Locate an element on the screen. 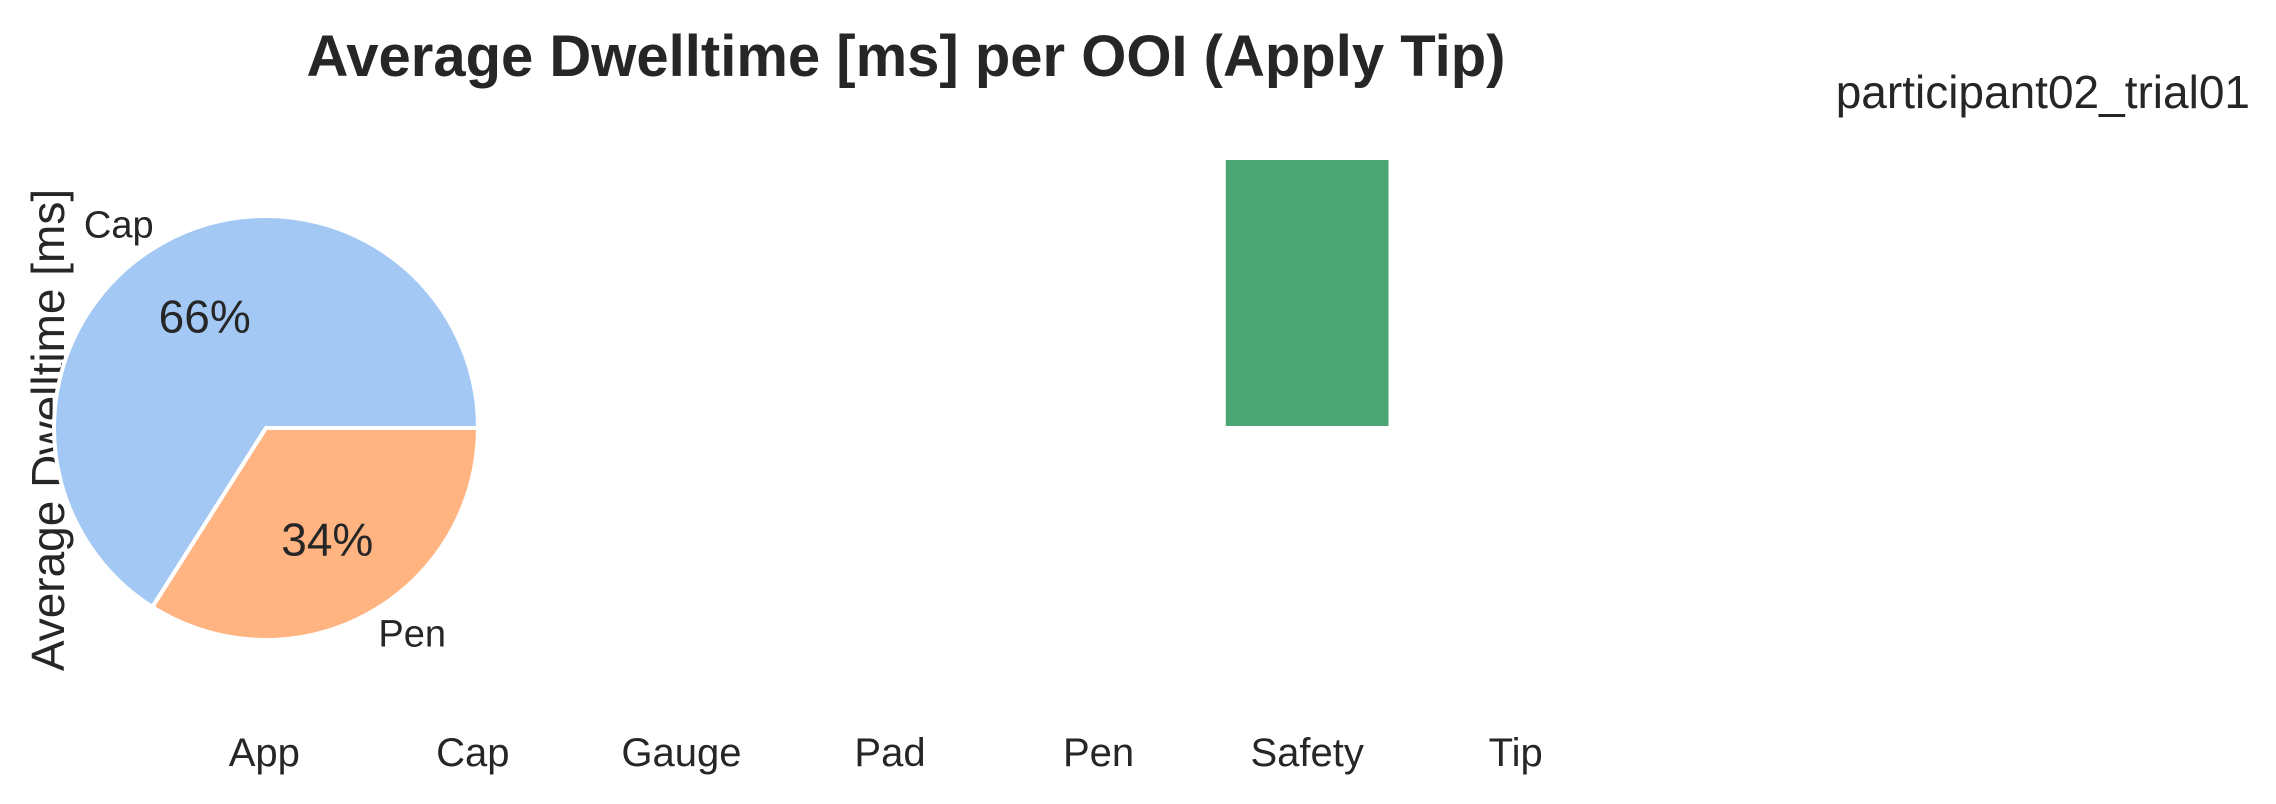 This screenshot has width=2276, height=804. bar-safety is located at coordinates (1307, 293).